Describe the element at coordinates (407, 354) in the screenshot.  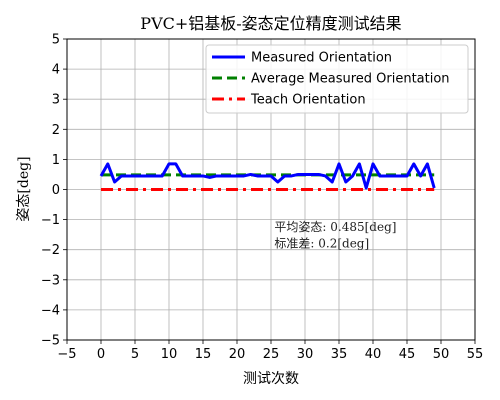
I see `x-tick-label: 45` at that location.